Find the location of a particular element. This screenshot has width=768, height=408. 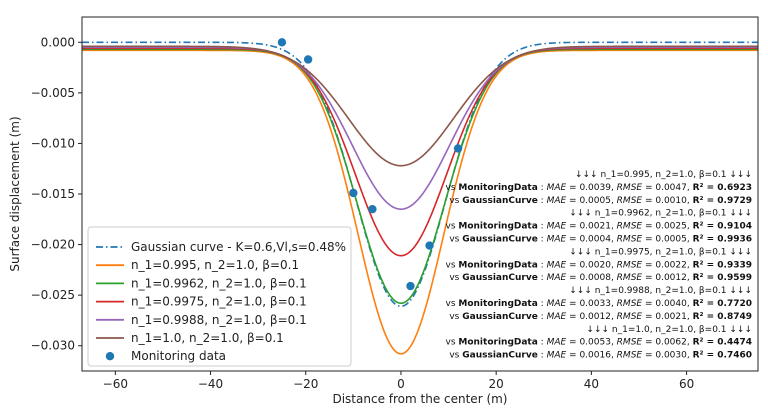

annotation-header: ↓↓↓ n_1=0.9975, n_2=1.0, β=0.1 ↓↓↓ is located at coordinates (660, 252).